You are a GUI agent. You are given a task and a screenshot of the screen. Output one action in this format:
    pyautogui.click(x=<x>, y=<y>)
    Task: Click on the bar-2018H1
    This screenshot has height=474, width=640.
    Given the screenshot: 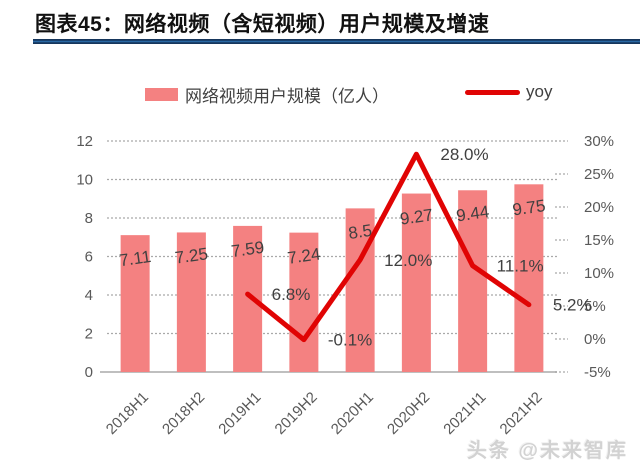 What is the action you would take?
    pyautogui.click(x=135, y=303)
    